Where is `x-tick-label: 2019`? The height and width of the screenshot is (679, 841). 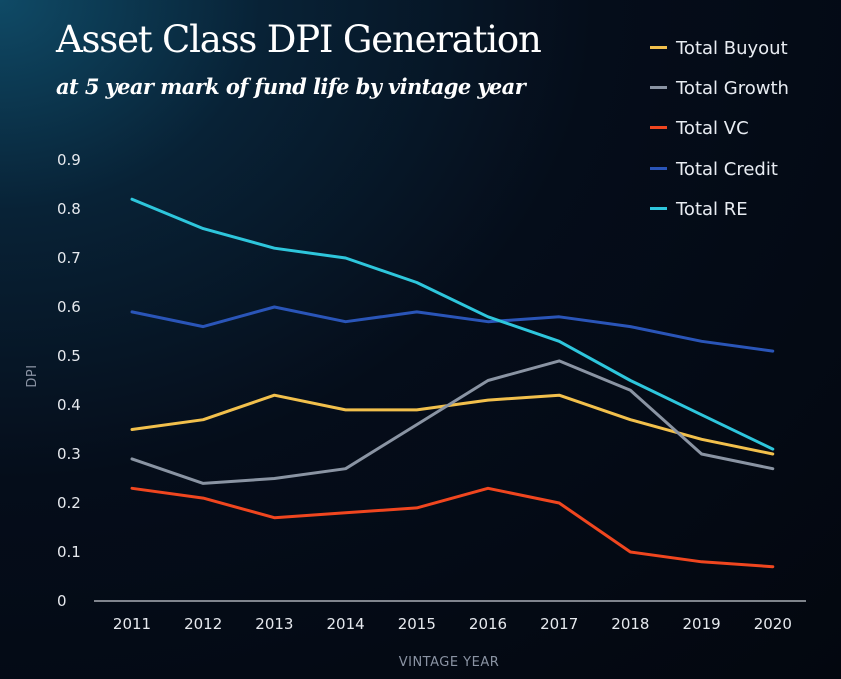 x-tick-label: 2019 is located at coordinates (702, 624).